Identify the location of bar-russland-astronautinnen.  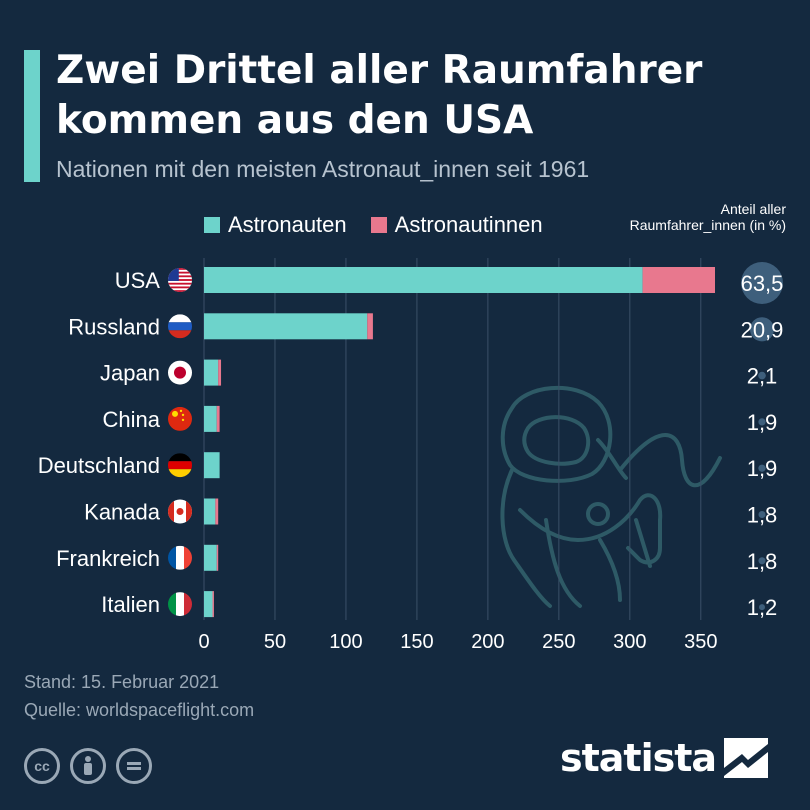
(370, 326).